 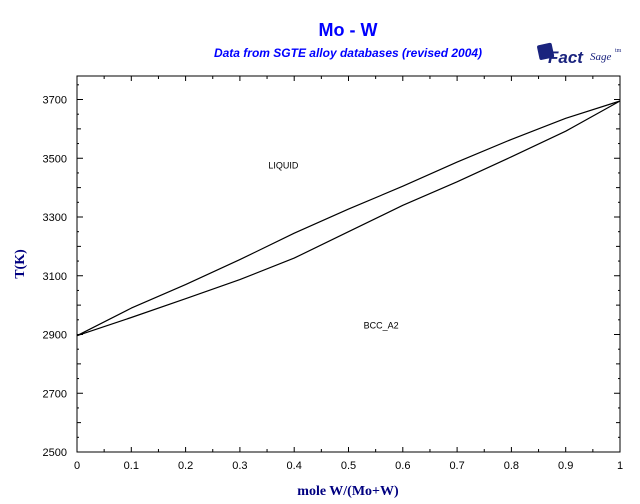 What do you see at coordinates (620, 466) in the screenshot?
I see `x-tick-label: 1` at bounding box center [620, 466].